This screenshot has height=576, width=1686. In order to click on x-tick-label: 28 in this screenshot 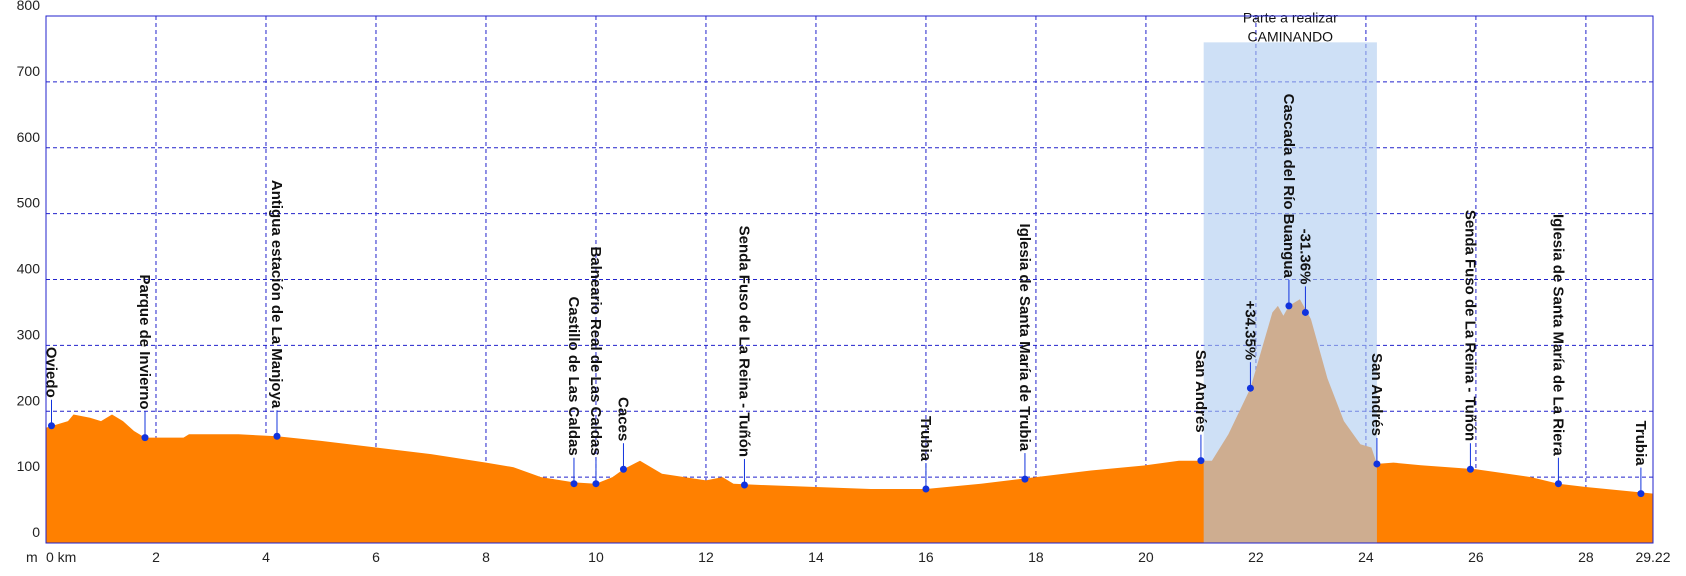, I will do `click(1586, 557)`.